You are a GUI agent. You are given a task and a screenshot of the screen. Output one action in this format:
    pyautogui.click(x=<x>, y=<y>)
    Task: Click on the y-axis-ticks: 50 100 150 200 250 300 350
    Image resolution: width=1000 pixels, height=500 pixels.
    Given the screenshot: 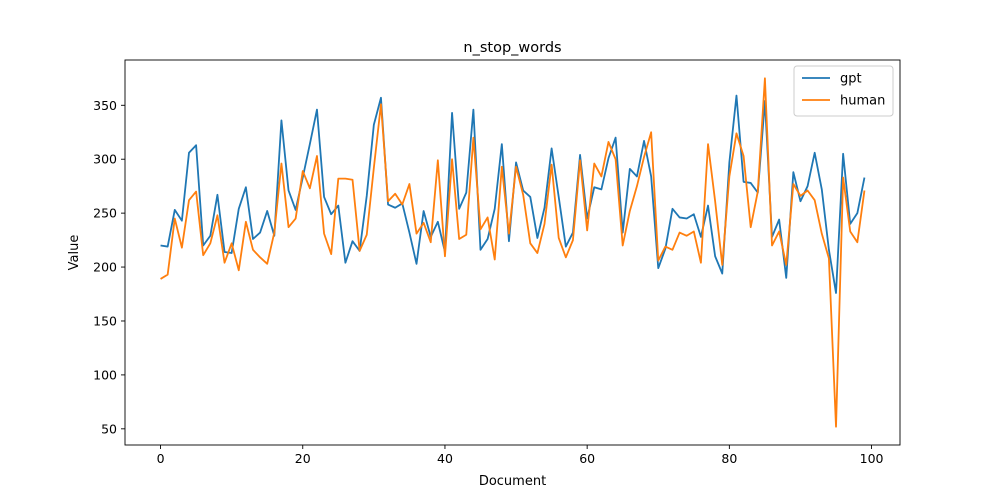 What is the action you would take?
    pyautogui.click(x=109, y=267)
    